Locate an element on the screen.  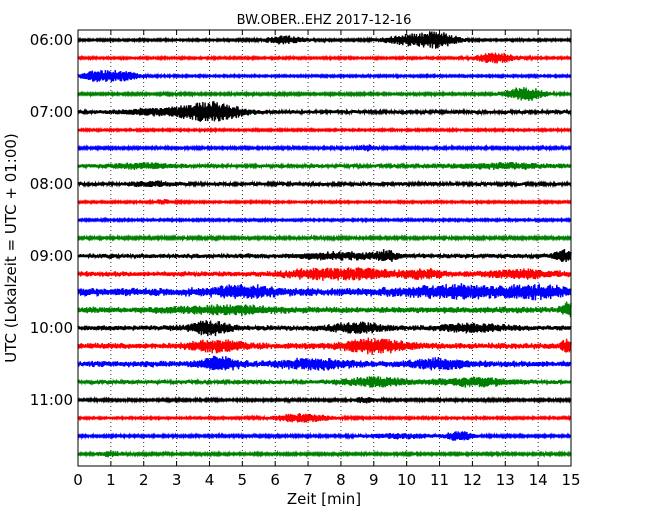
x-tick-label: 3 is located at coordinates (177, 480).